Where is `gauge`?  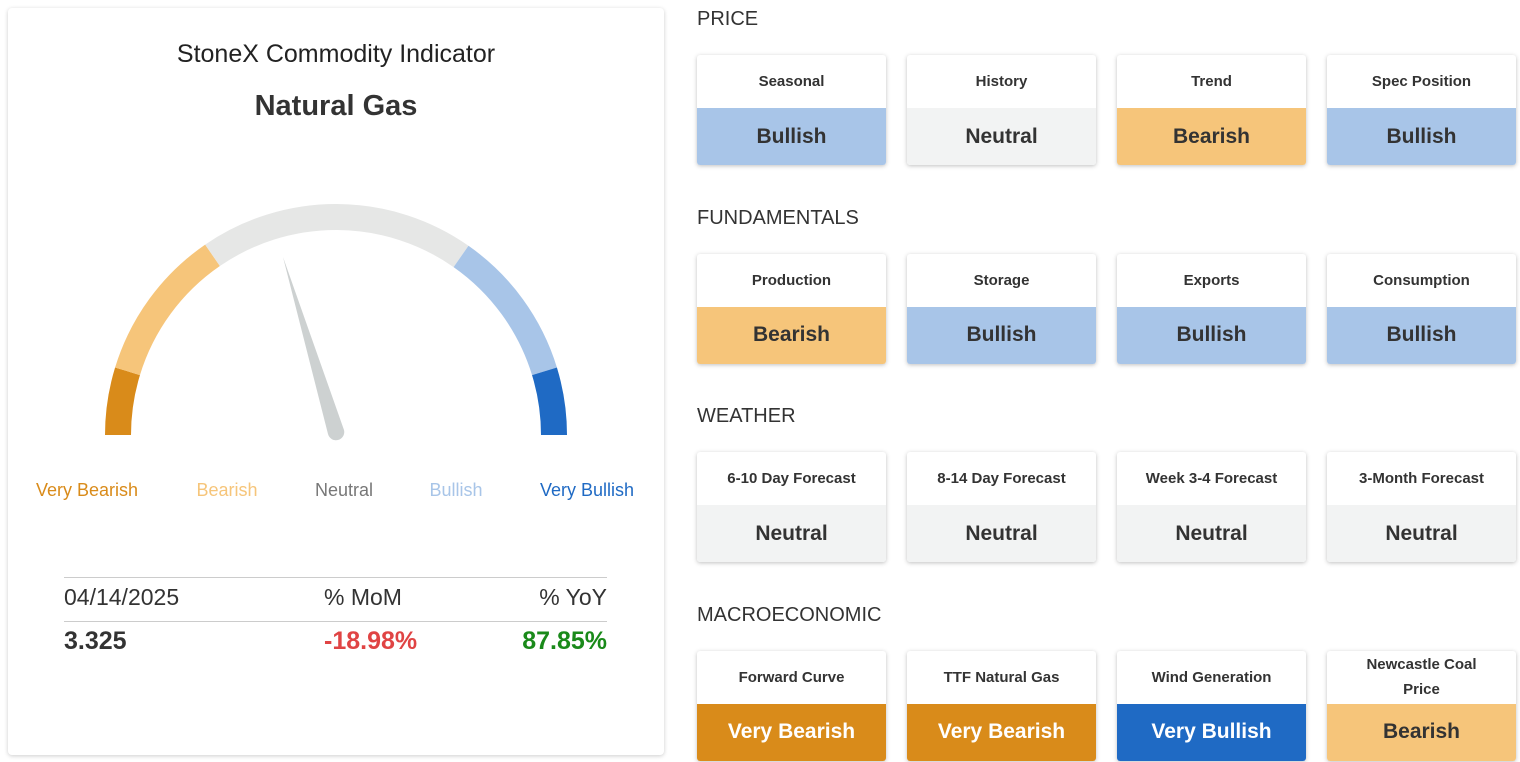 gauge is located at coordinates (336, 322).